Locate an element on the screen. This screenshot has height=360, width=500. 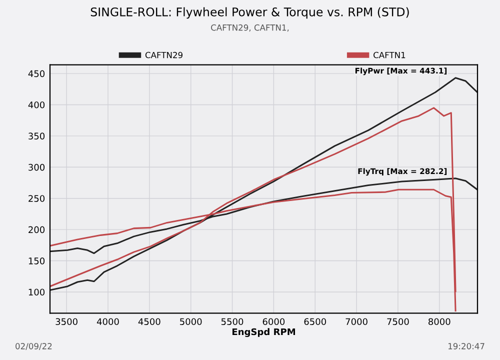
chart-title: SINGLE-ROLL: Flywheel Power & Torque vs. RPM (STD) is located at coordinates (249, 13).